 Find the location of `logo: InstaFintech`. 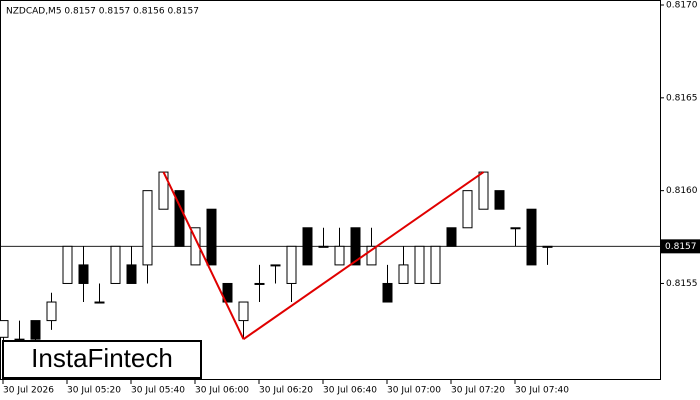

logo: InstaFintech is located at coordinates (102, 358).